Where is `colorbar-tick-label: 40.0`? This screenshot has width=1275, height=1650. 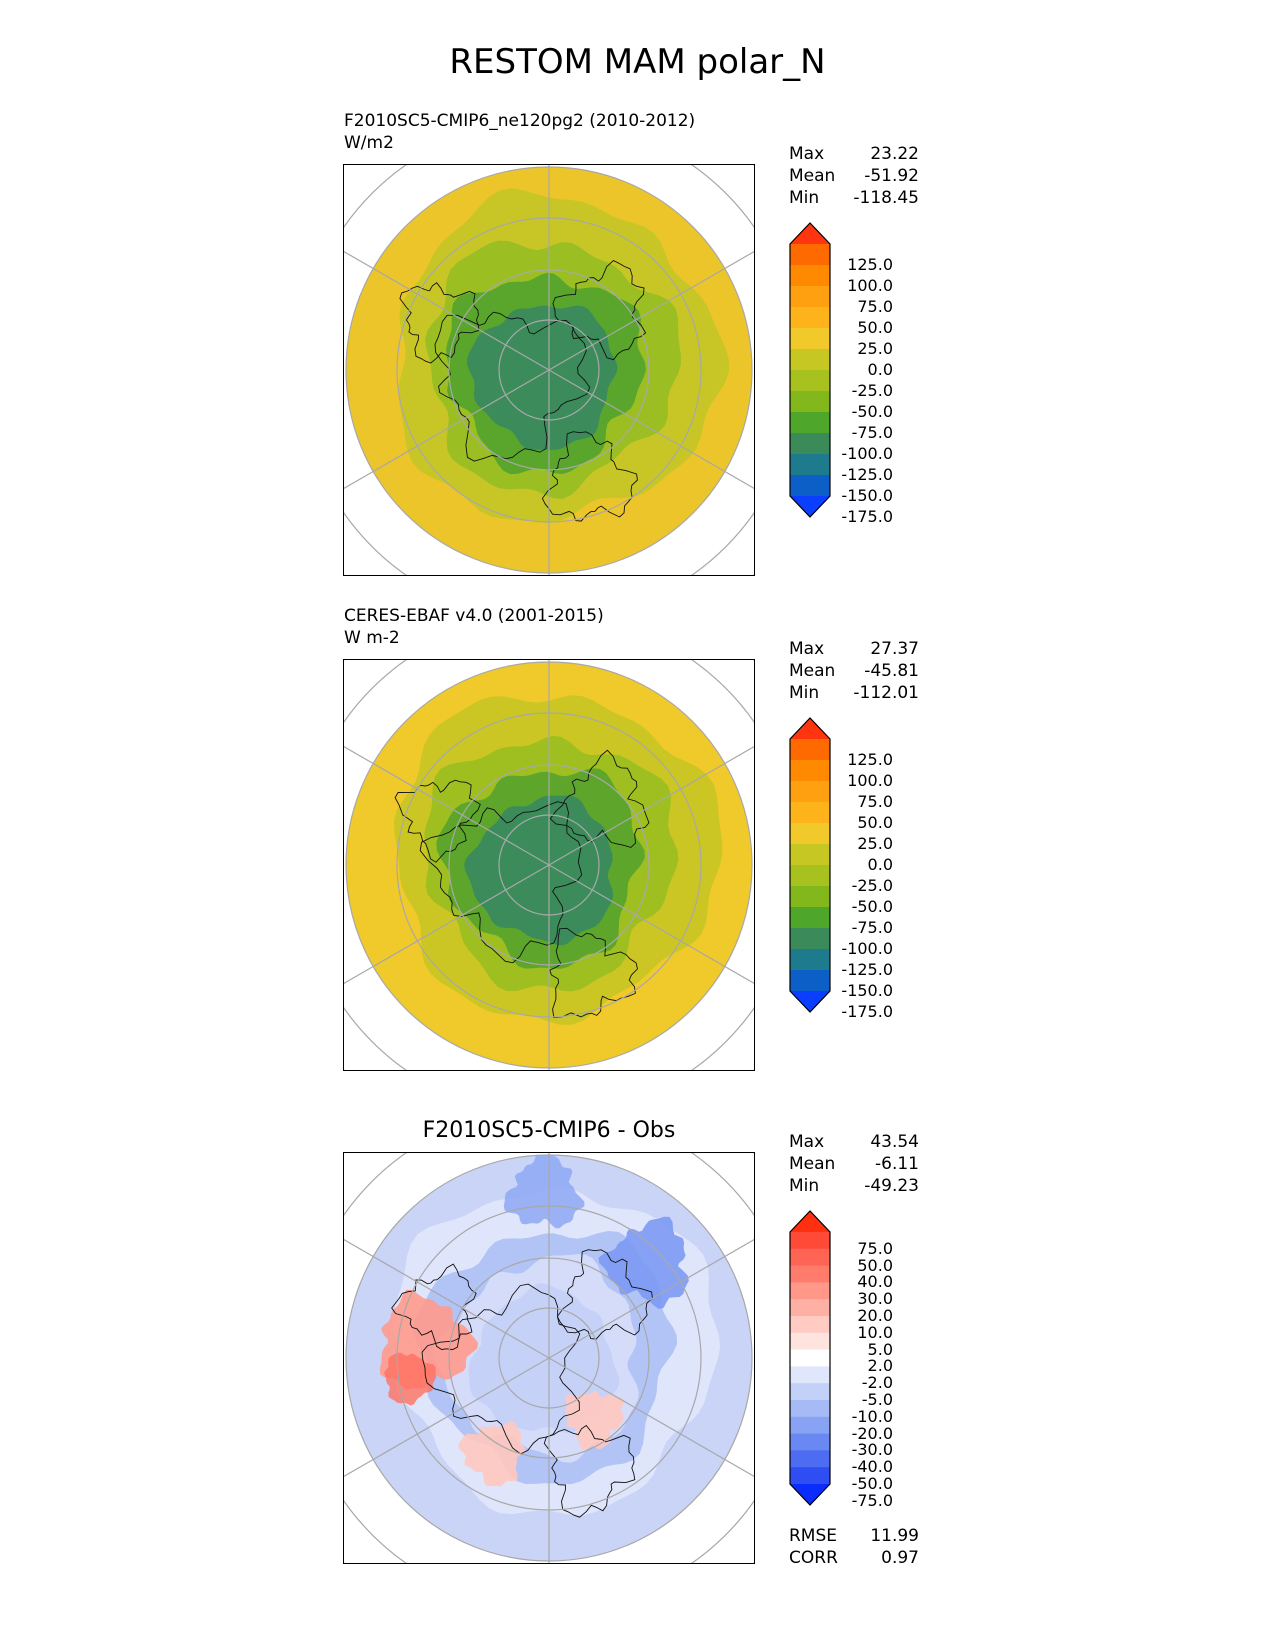
colorbar-tick-label: 40.0 is located at coordinates (875, 1282).